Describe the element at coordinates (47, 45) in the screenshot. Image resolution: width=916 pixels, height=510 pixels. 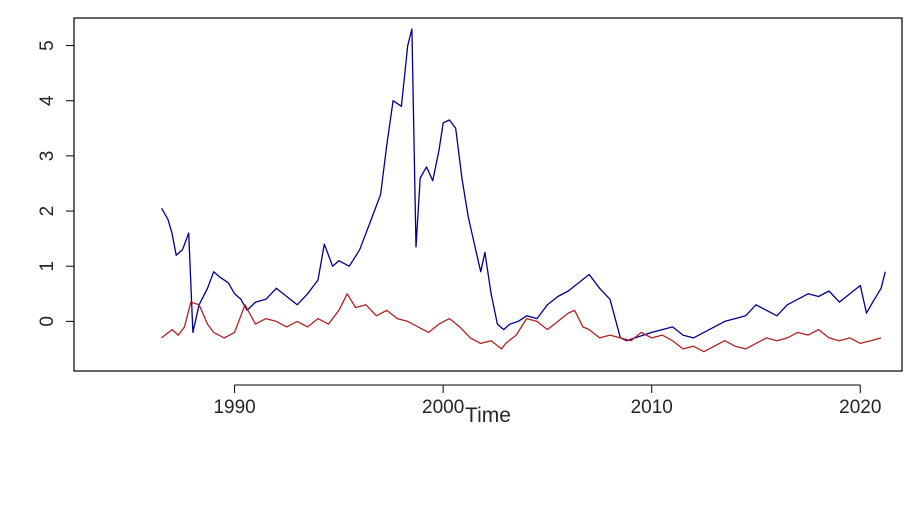
I see `y-tick-label: 5` at that location.